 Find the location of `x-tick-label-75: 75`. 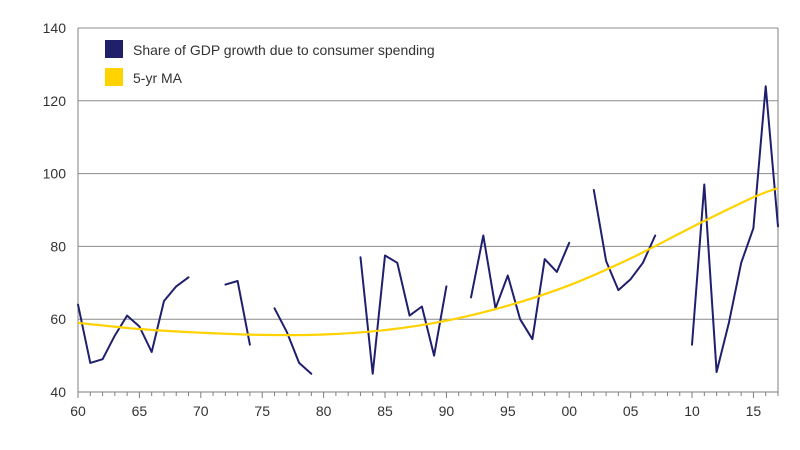

x-tick-label-75: 75 is located at coordinates (262, 411).